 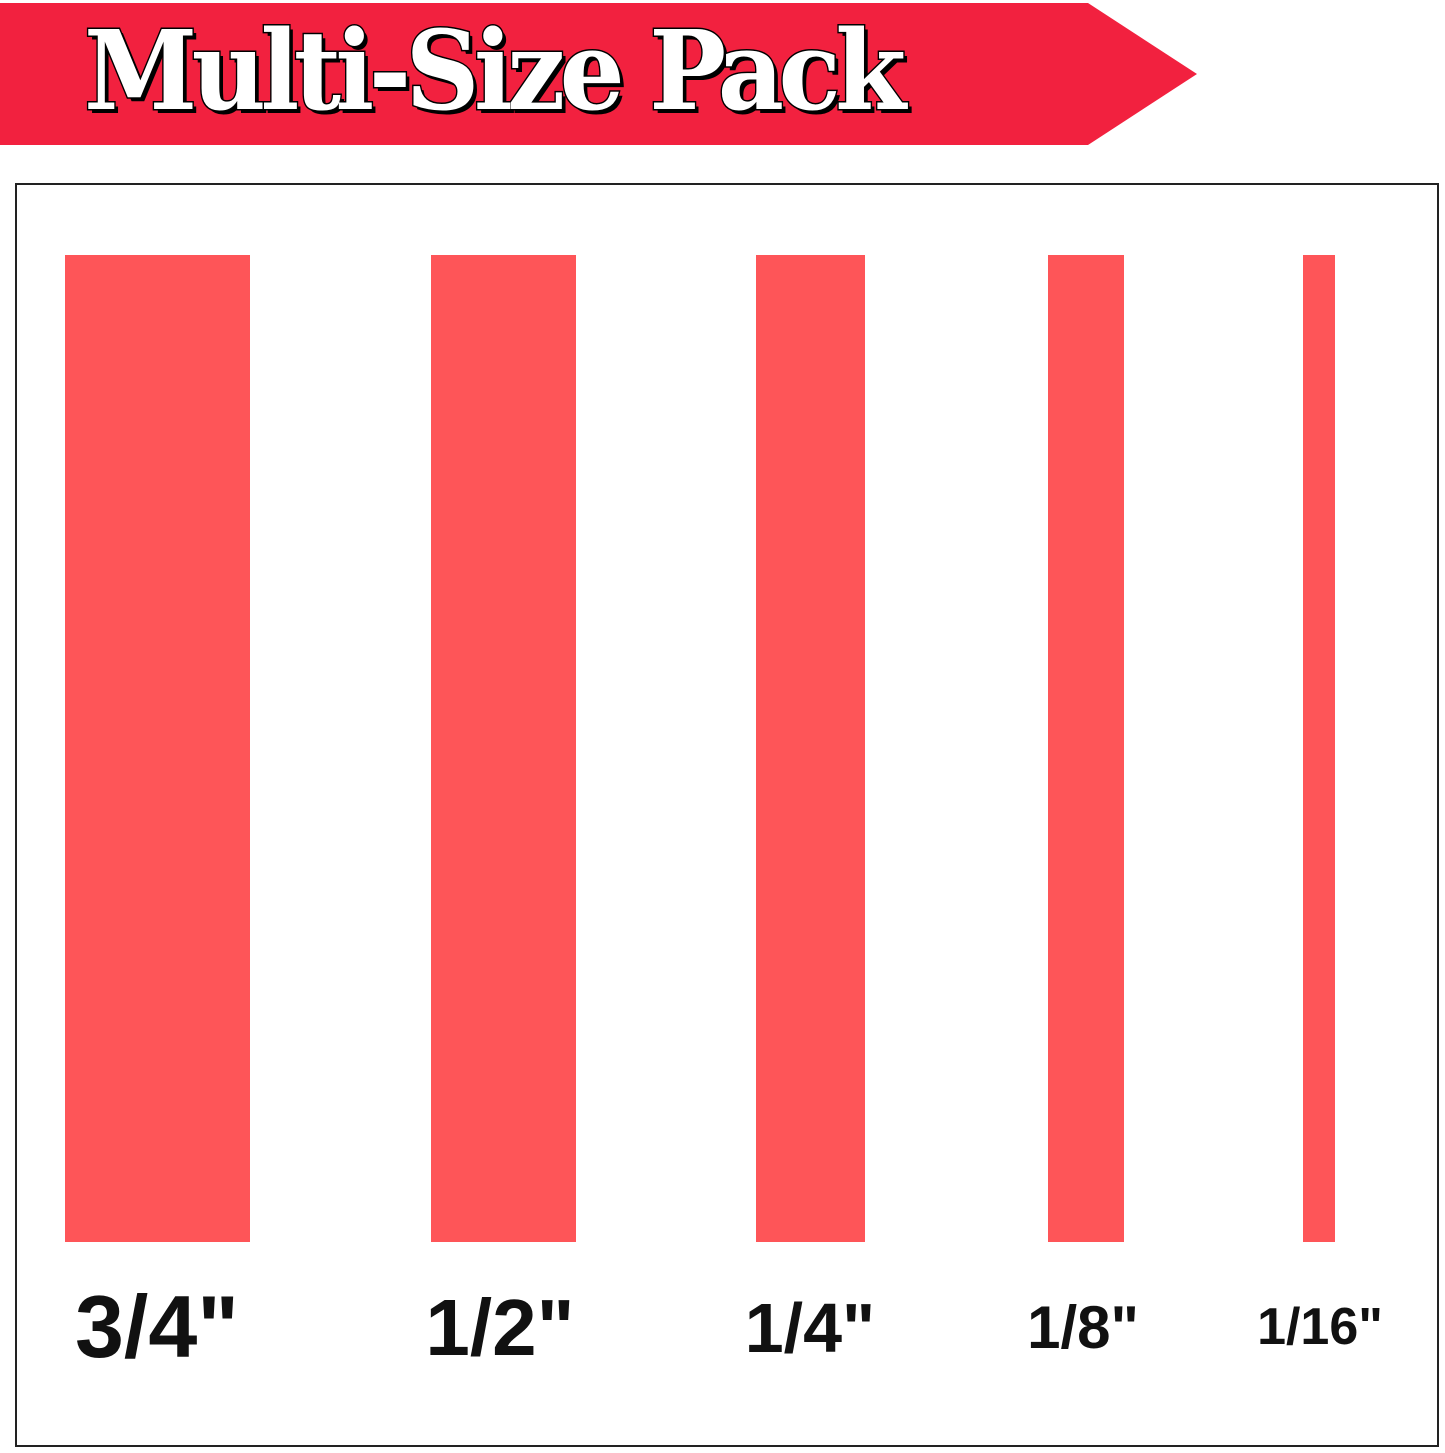 What do you see at coordinates (495, 71) in the screenshot?
I see `banner-title: Multi-Size Pack` at bounding box center [495, 71].